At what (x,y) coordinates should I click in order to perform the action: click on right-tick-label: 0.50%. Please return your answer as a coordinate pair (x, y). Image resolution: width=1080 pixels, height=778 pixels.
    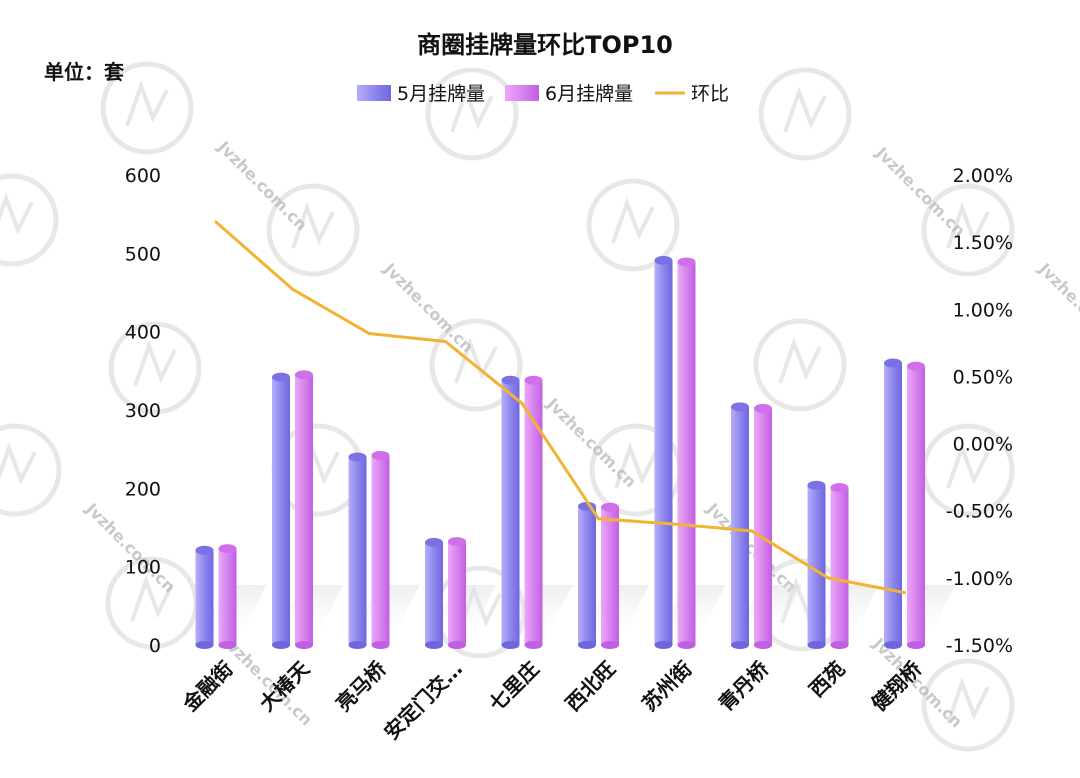
    Looking at the image, I should click on (983, 377).